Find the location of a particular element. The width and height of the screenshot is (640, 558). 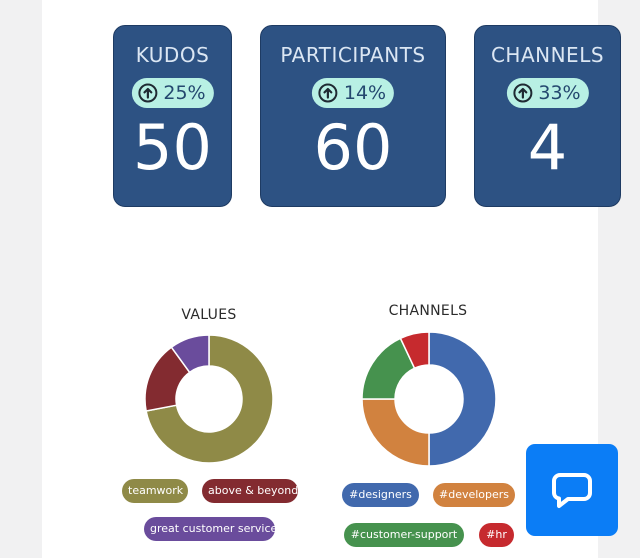

stat-change-badge: 25% is located at coordinates (172, 93).